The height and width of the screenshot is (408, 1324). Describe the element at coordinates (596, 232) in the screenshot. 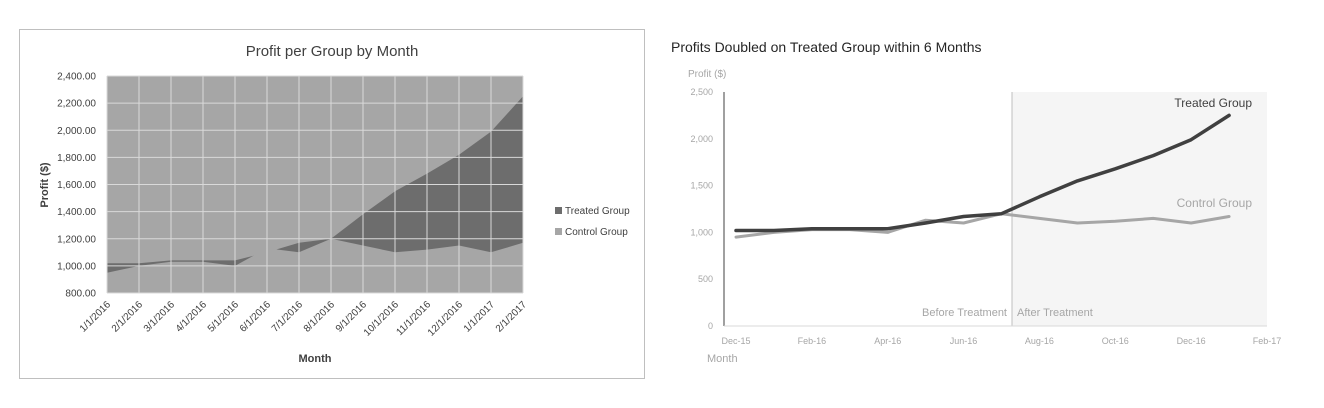

I see `legend-label: Control Group` at that location.